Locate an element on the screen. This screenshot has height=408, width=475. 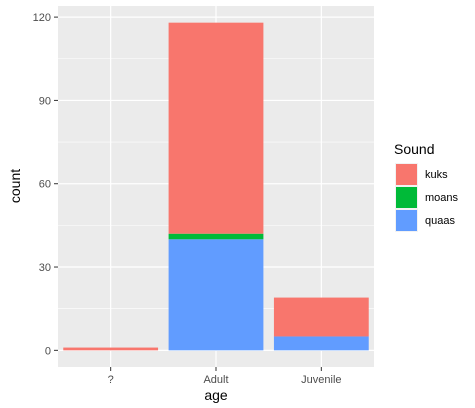
y-tick-label: 120 is located at coordinates (42, 18).